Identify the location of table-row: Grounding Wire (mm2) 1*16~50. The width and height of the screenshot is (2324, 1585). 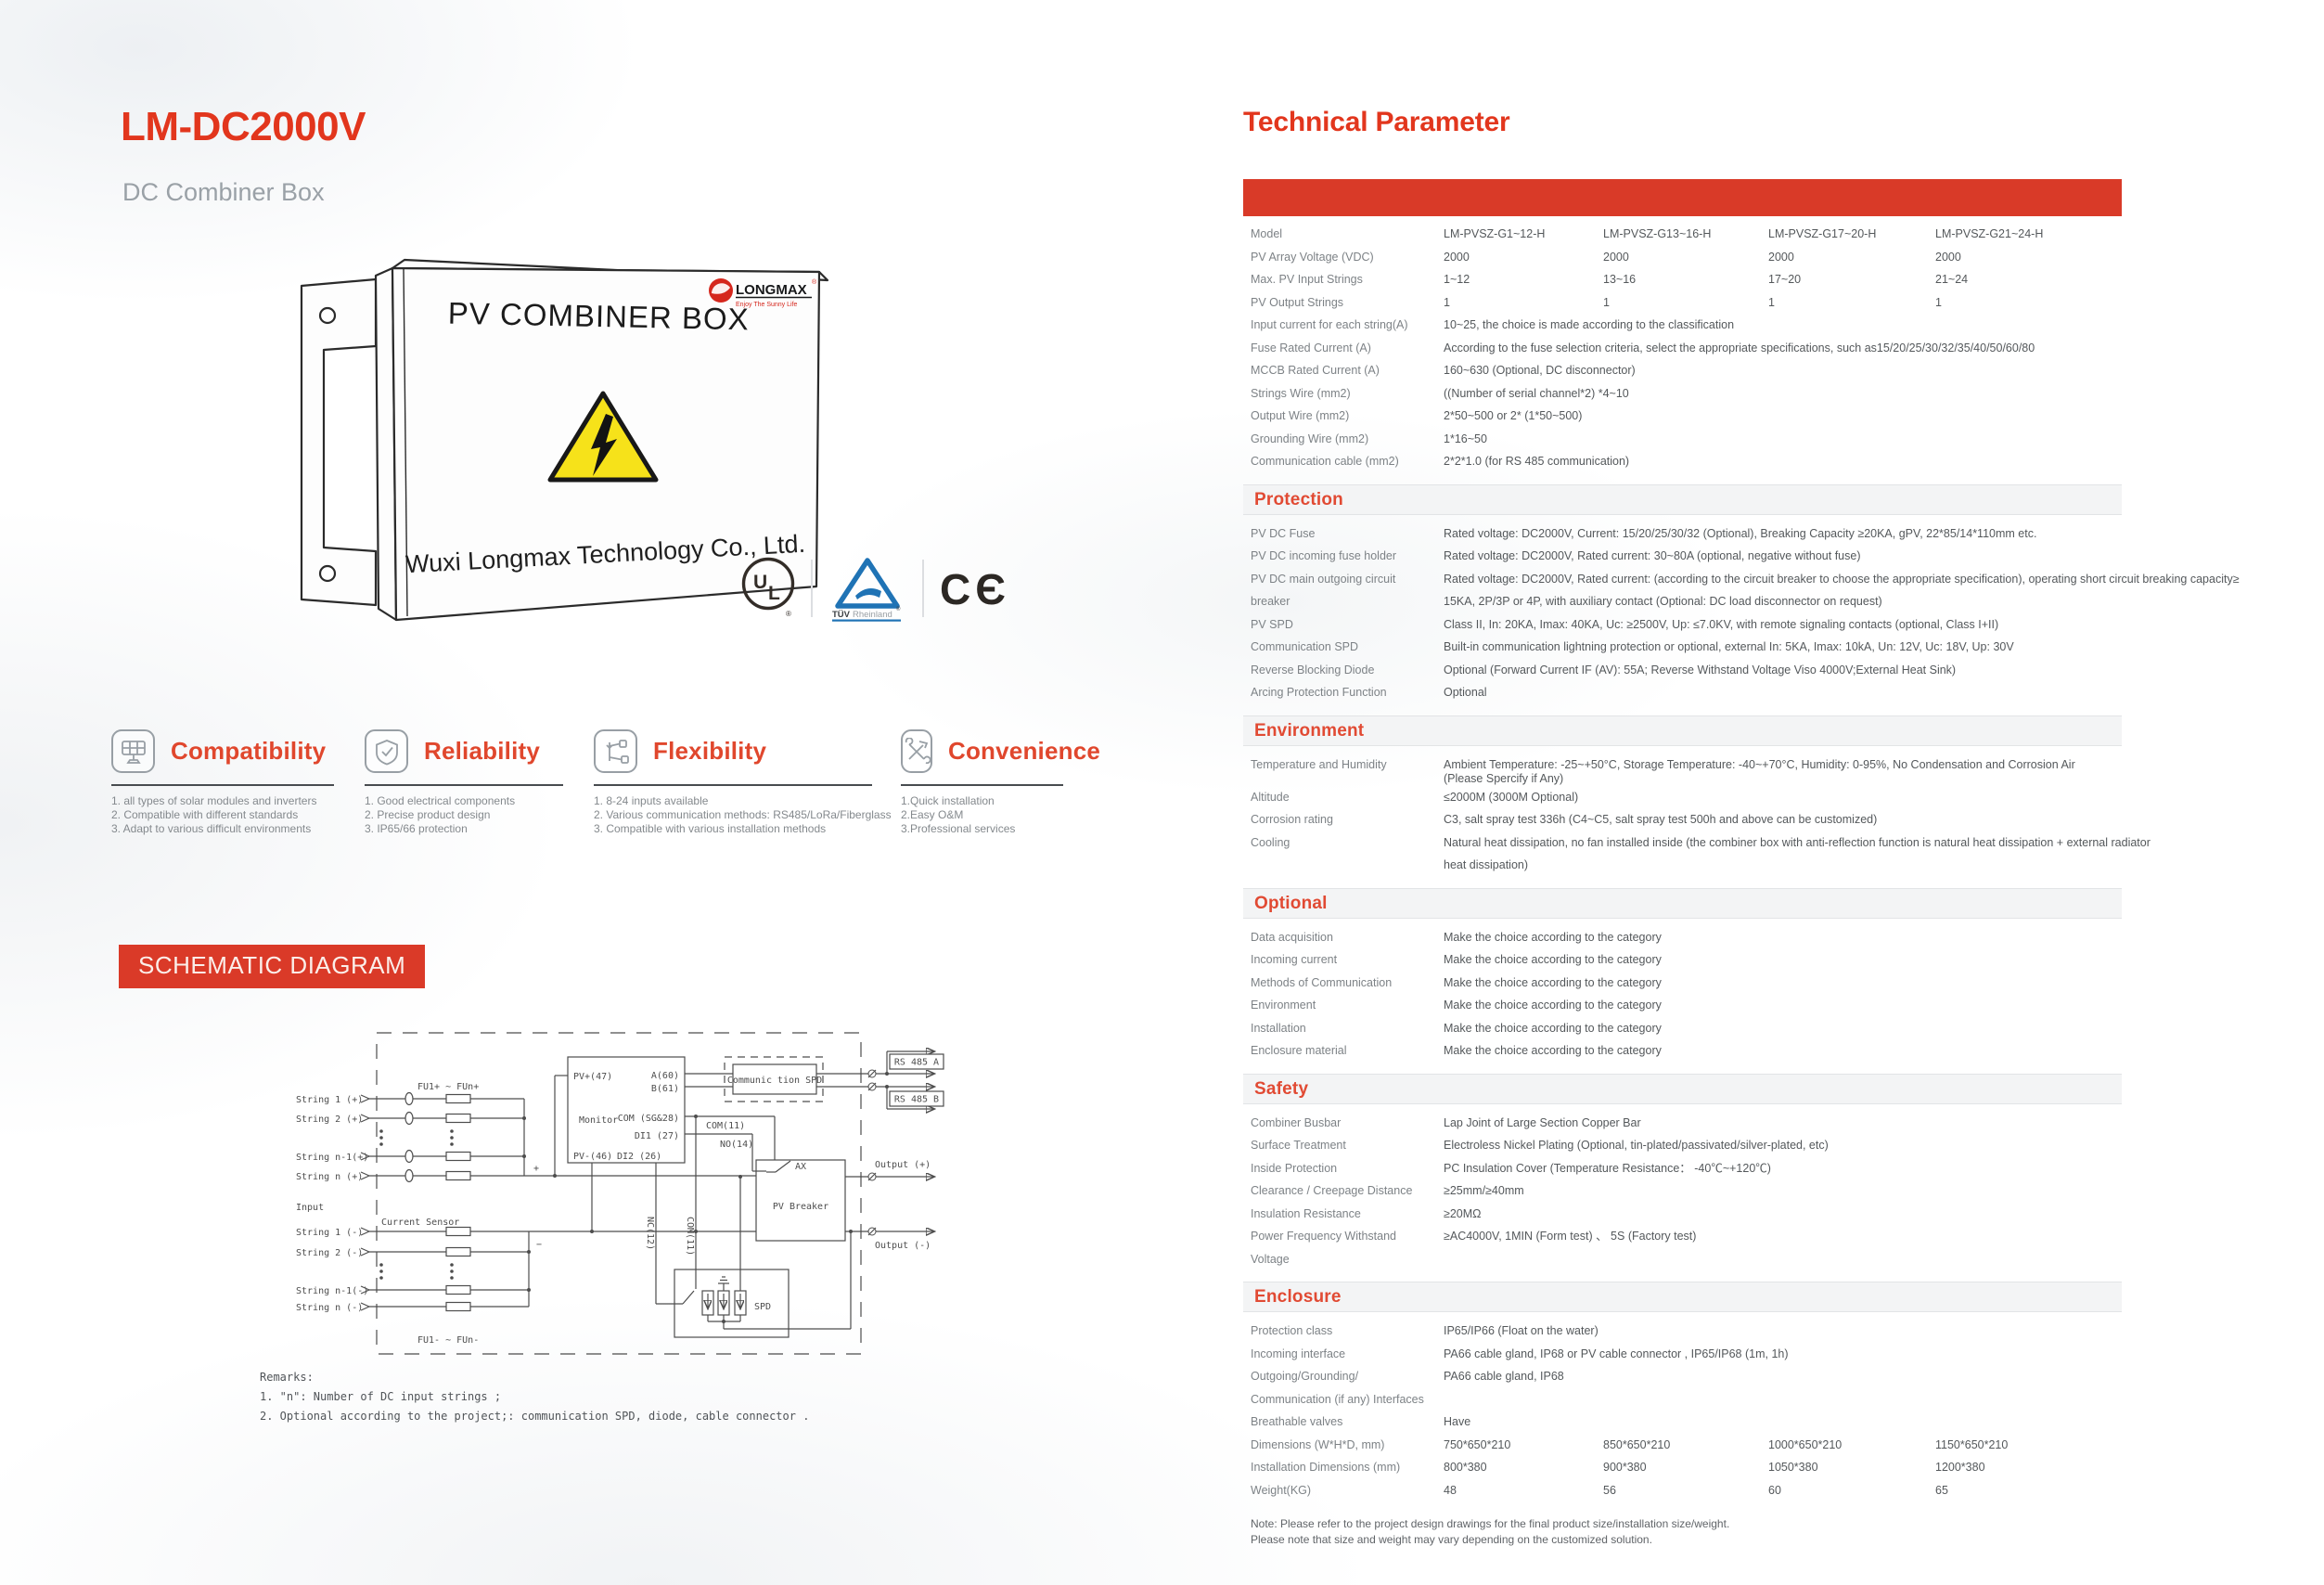
(1369, 438).